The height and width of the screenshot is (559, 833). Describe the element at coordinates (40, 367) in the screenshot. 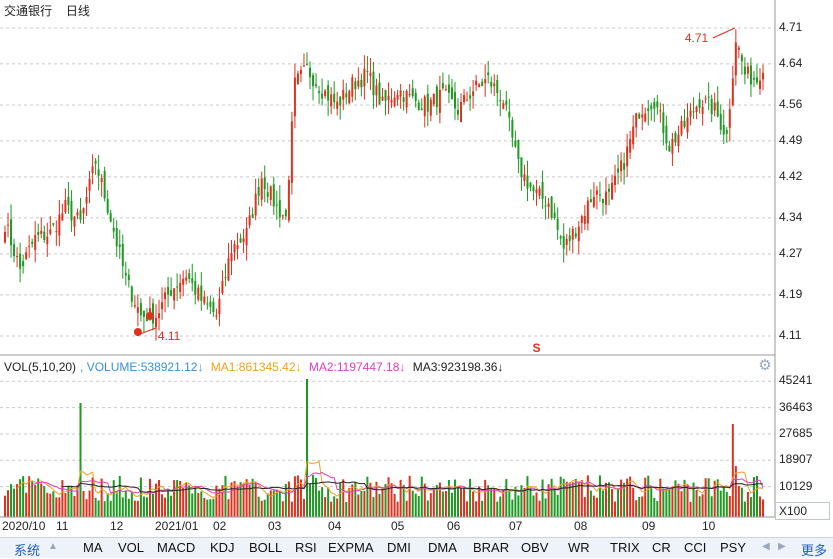

I see `vol-param-label: VOL(5,10,20)` at that location.